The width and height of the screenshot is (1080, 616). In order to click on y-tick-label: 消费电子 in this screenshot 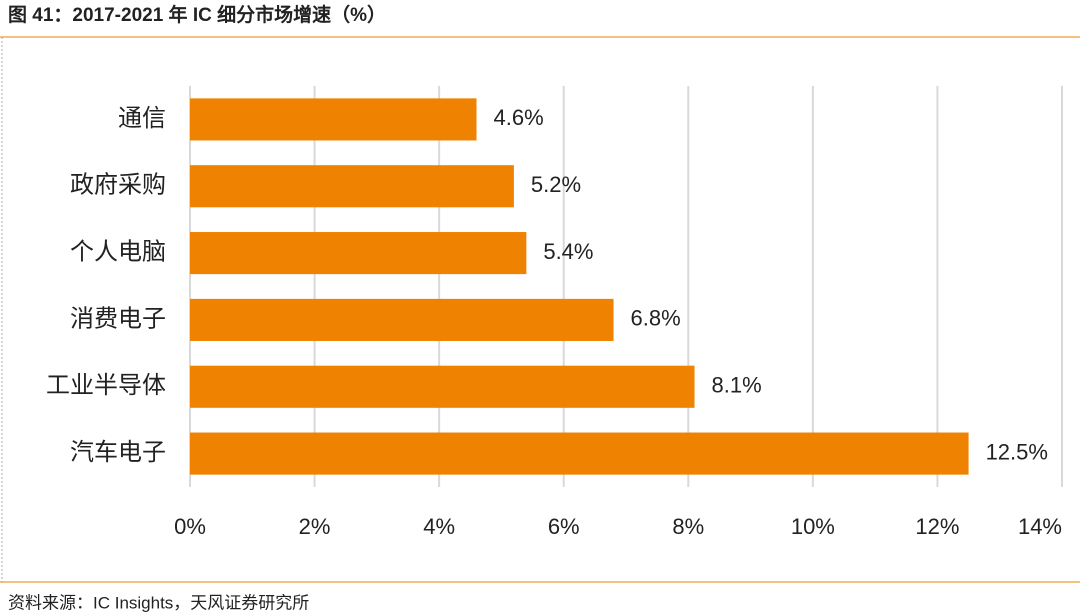, I will do `click(118, 318)`.